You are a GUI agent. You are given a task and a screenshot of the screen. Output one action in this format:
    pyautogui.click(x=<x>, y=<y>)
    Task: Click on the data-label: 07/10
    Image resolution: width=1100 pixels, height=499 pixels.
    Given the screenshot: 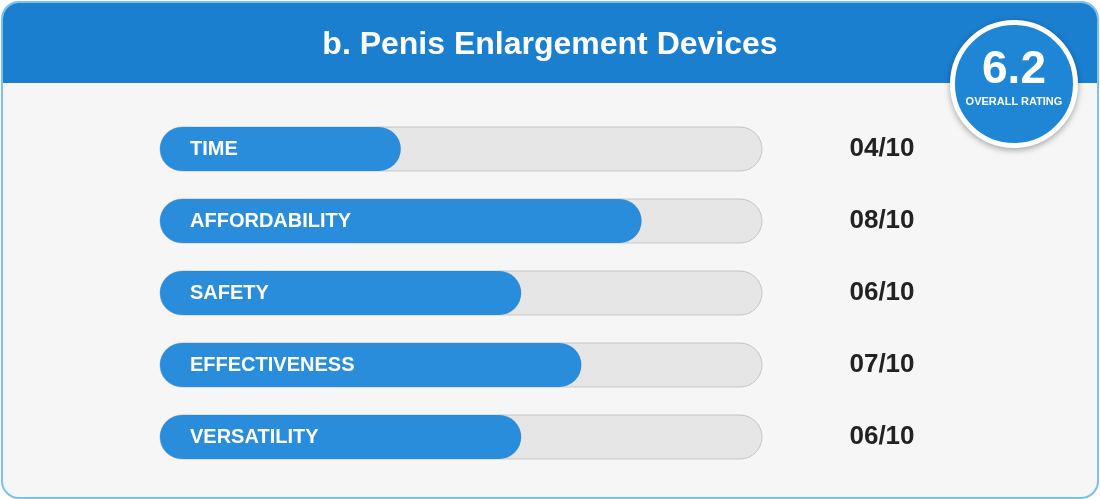 What is the action you would take?
    pyautogui.click(x=882, y=363)
    